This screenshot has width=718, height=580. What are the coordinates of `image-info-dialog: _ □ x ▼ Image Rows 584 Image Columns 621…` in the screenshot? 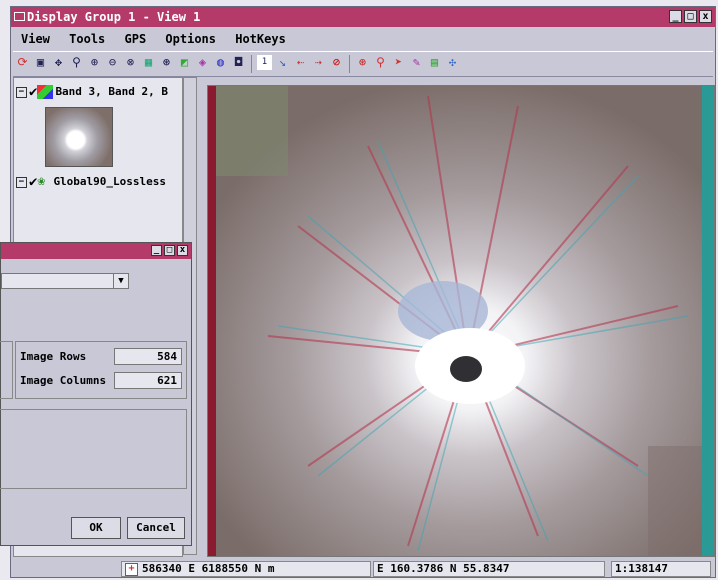 It's located at (96, 394).